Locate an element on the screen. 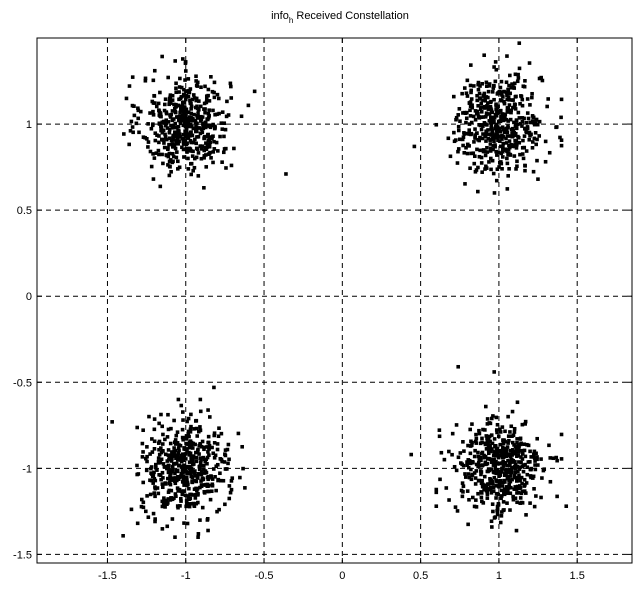 This screenshot has width=634, height=589. x-tick-label: -1 is located at coordinates (186, 576).